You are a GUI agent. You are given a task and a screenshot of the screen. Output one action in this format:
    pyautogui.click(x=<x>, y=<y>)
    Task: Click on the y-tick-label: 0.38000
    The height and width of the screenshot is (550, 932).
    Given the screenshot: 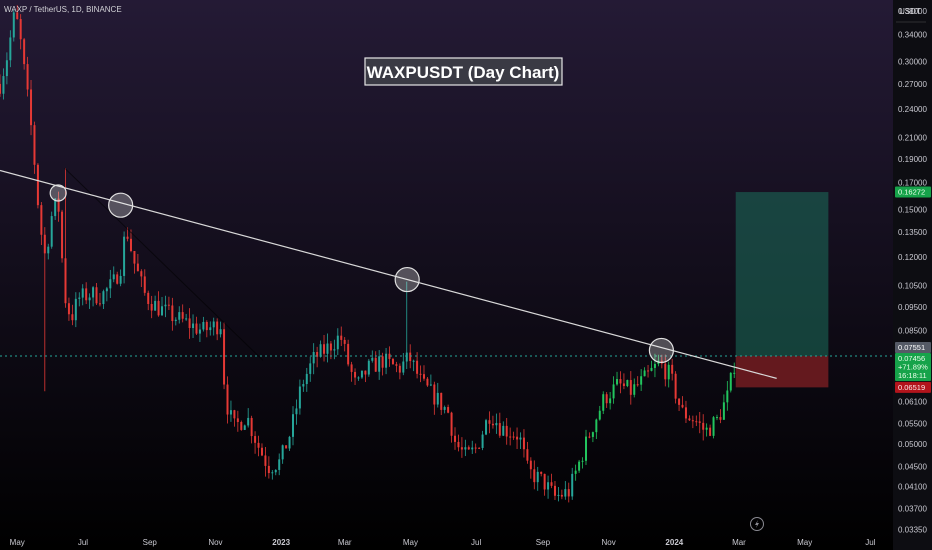 What is the action you would take?
    pyautogui.click(x=912, y=11)
    